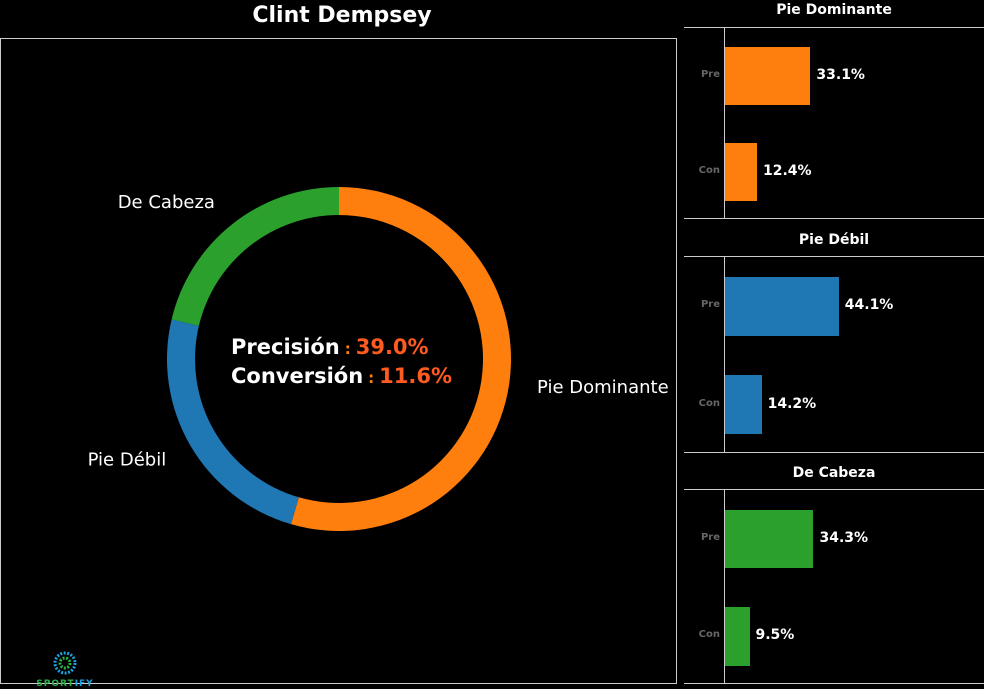 The height and width of the screenshot is (689, 984). I want to click on conversion-label: Conversión, so click(297, 376).